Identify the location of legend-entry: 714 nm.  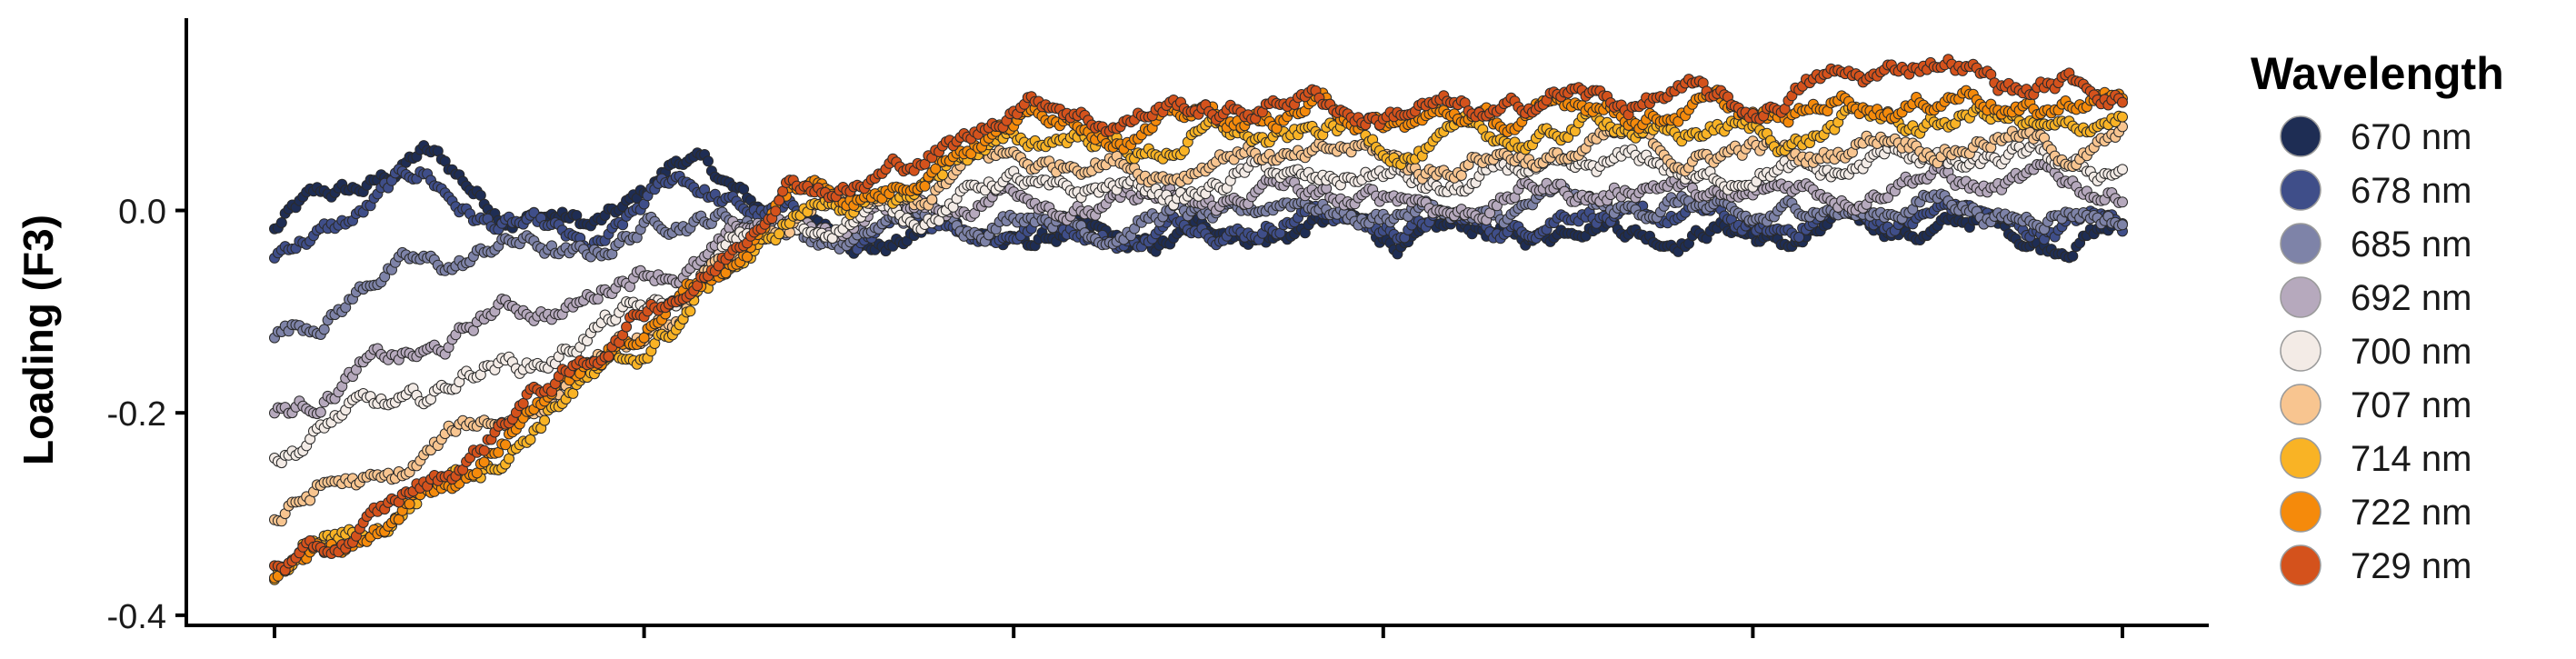
(2375, 458).